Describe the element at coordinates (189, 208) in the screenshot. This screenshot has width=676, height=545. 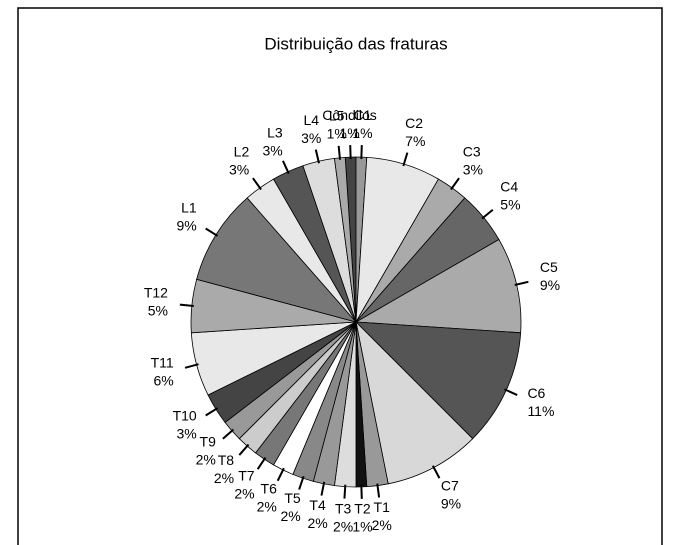
I see `slice-label: L1` at that location.